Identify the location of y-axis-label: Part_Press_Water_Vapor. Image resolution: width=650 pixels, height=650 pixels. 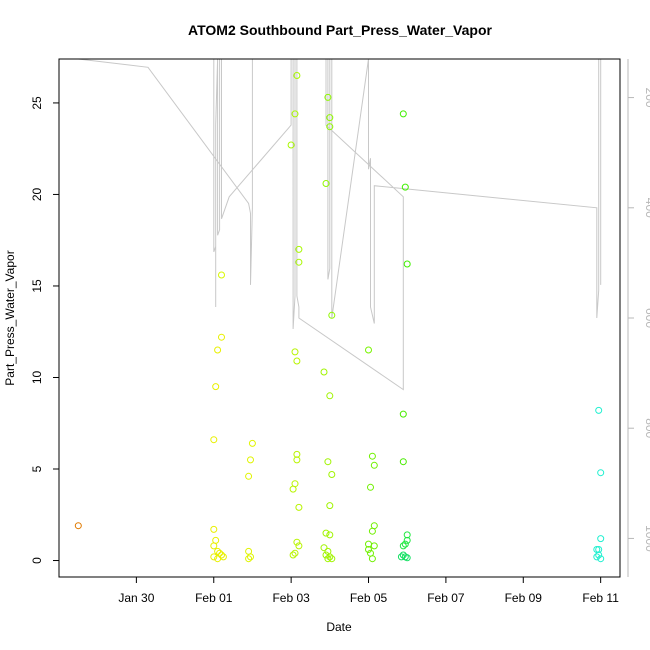
(10, 317).